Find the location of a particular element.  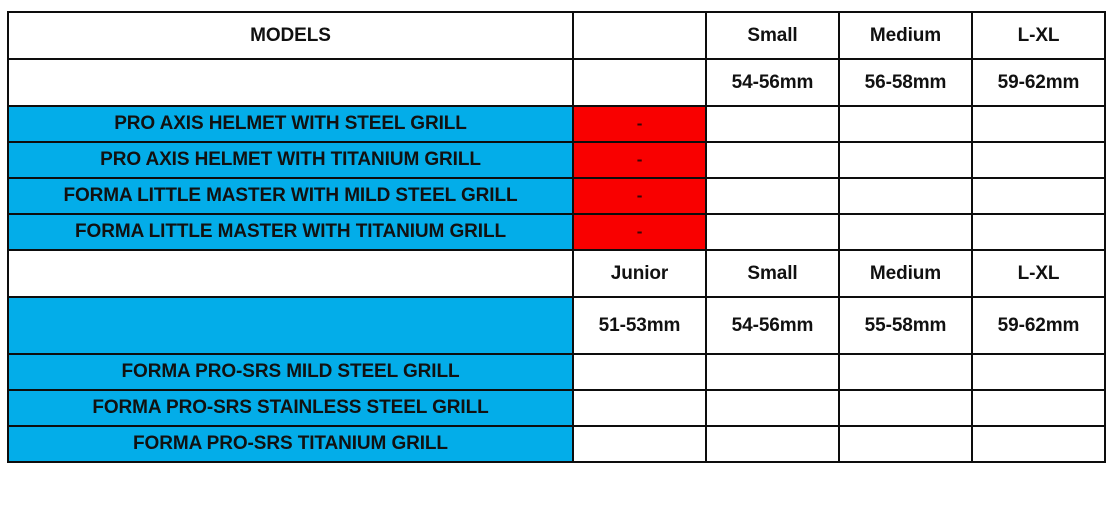

table-row: FORMA PRO-SRS STAINLESS STEEL GRILL is located at coordinates (556, 408).